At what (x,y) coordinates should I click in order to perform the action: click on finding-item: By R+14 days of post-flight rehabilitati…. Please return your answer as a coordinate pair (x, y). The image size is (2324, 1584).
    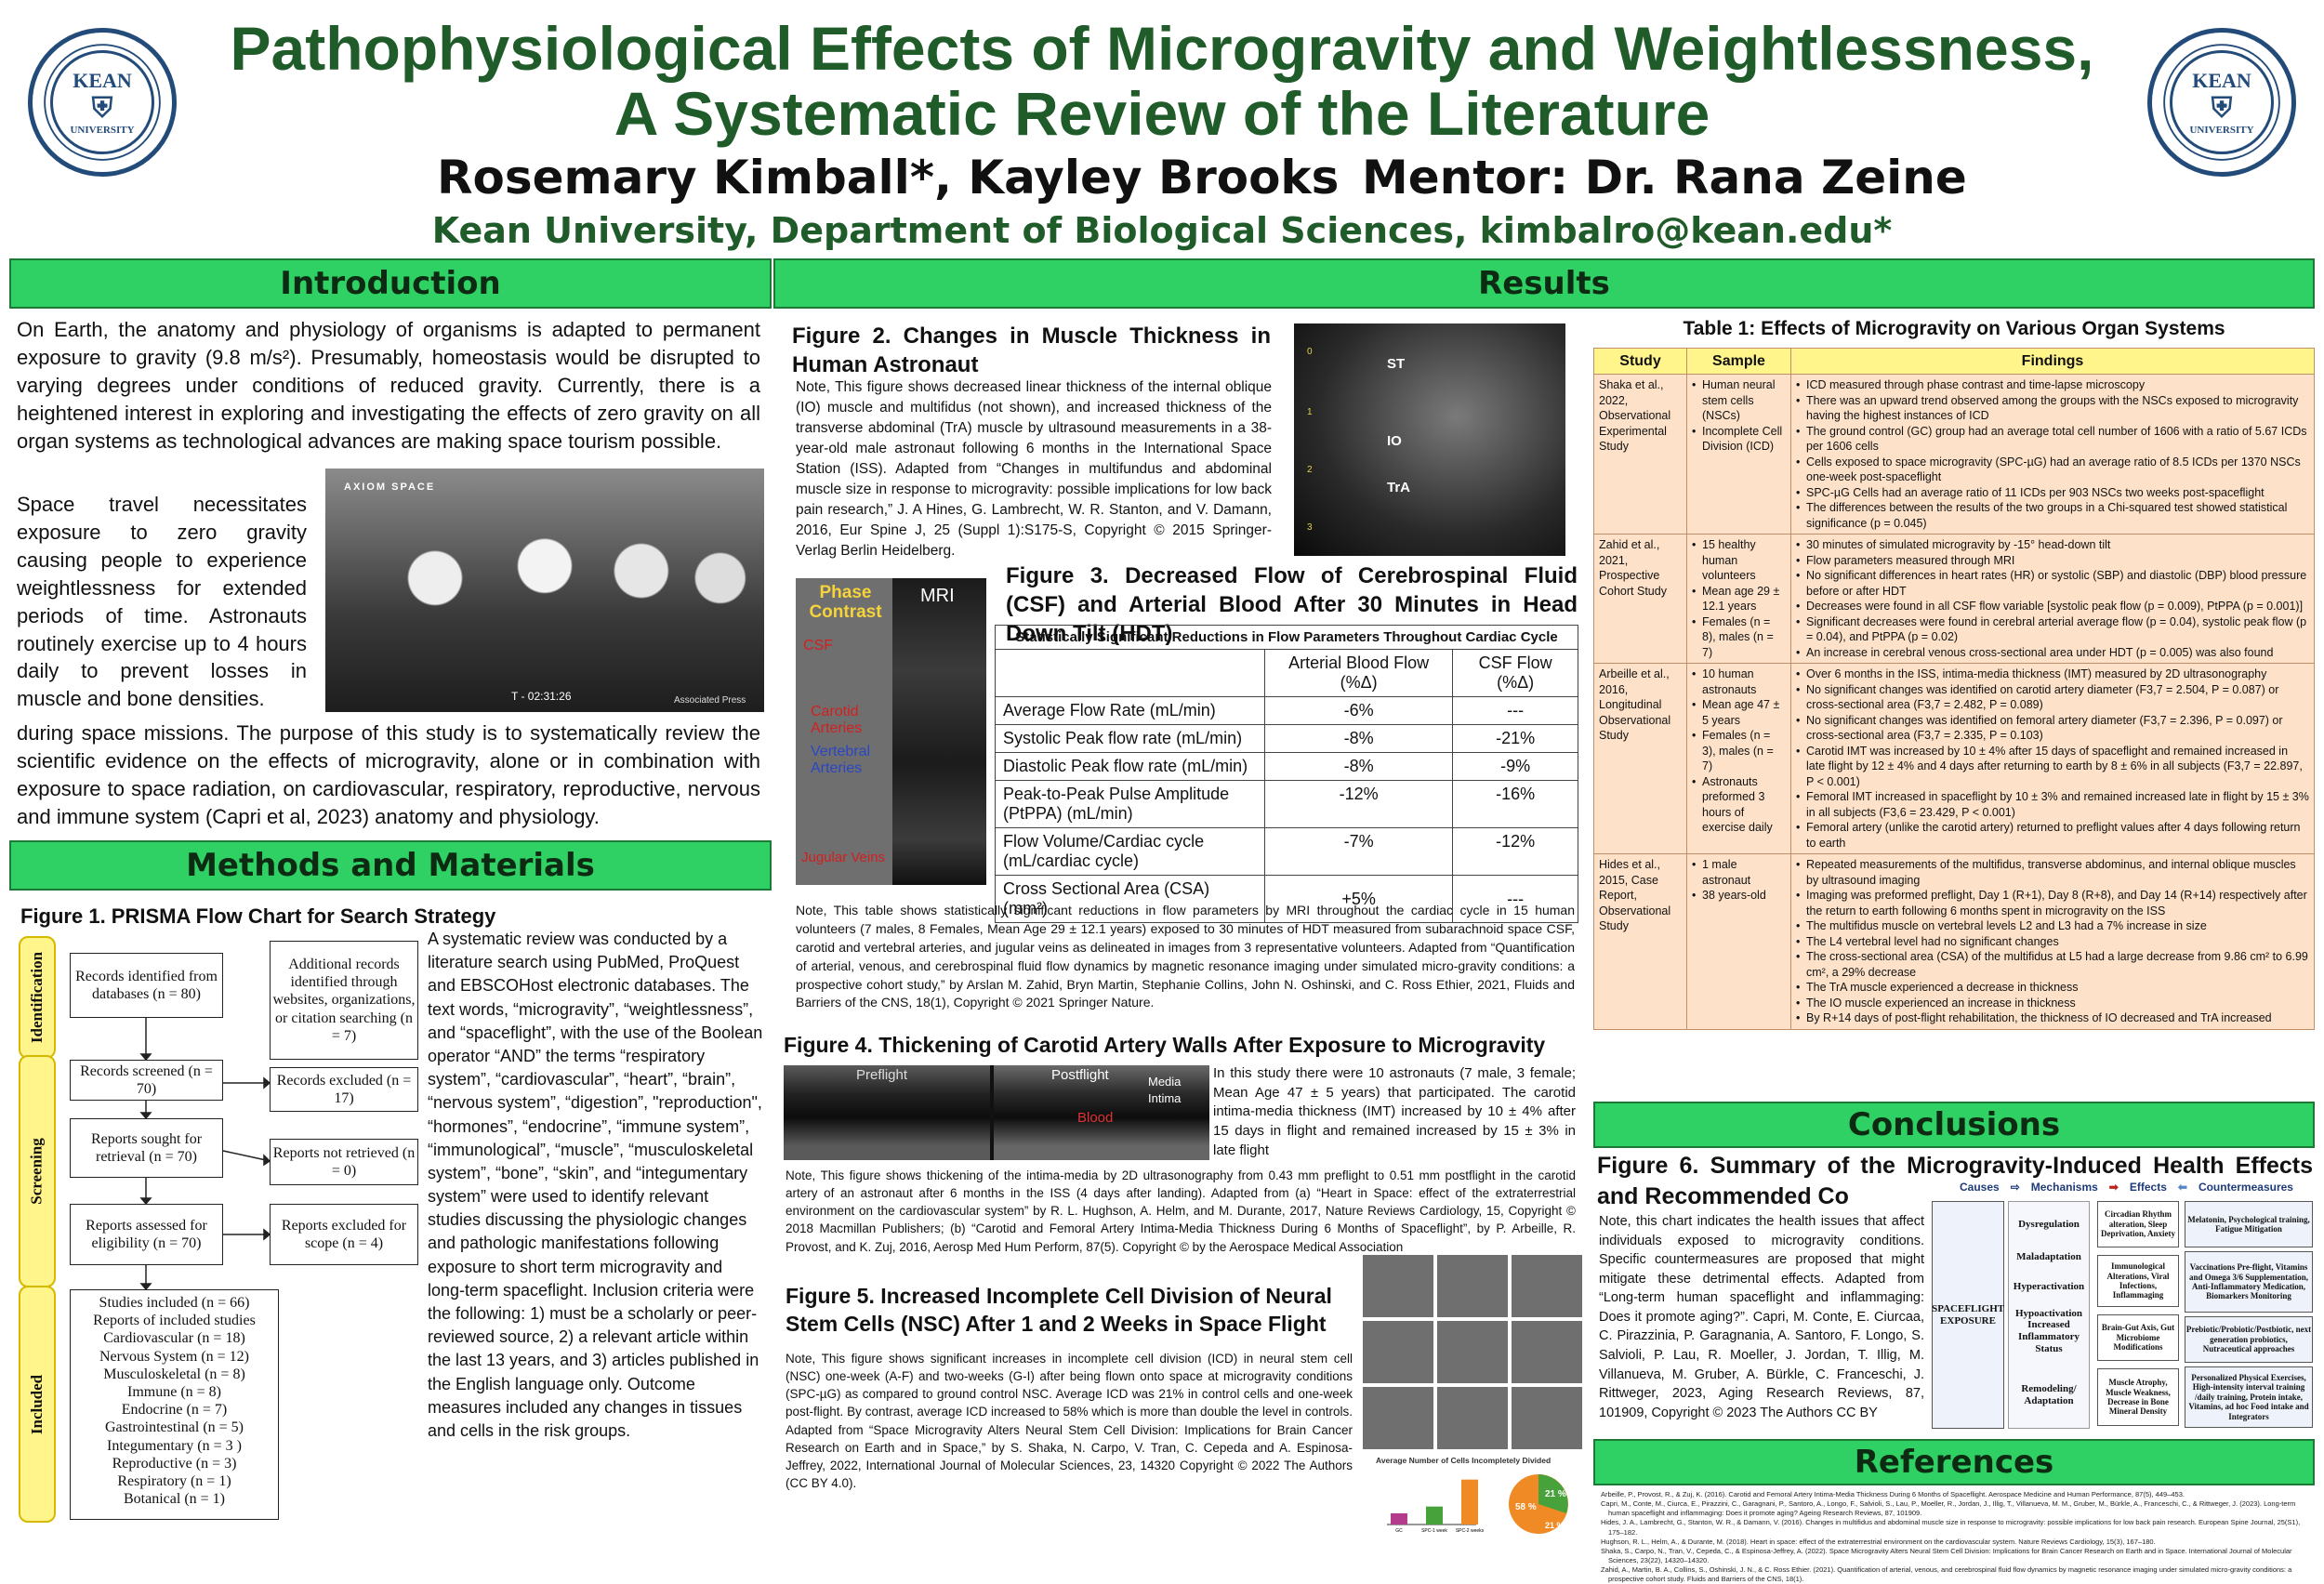
    Looking at the image, I should click on (2052, 1018).